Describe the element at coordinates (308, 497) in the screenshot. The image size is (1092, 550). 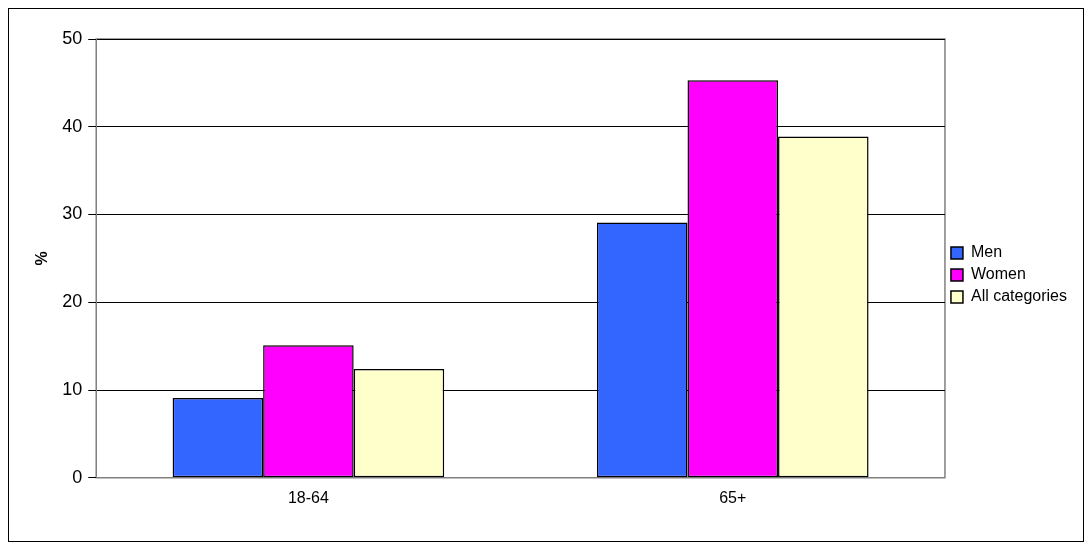
I see `x-tick-label: 18-64` at that location.